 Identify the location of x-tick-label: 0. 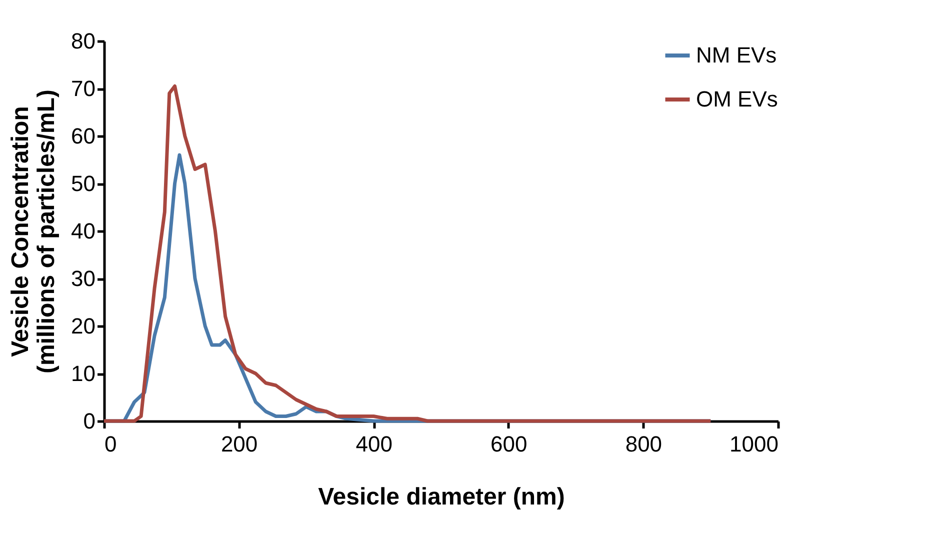
(110, 444).